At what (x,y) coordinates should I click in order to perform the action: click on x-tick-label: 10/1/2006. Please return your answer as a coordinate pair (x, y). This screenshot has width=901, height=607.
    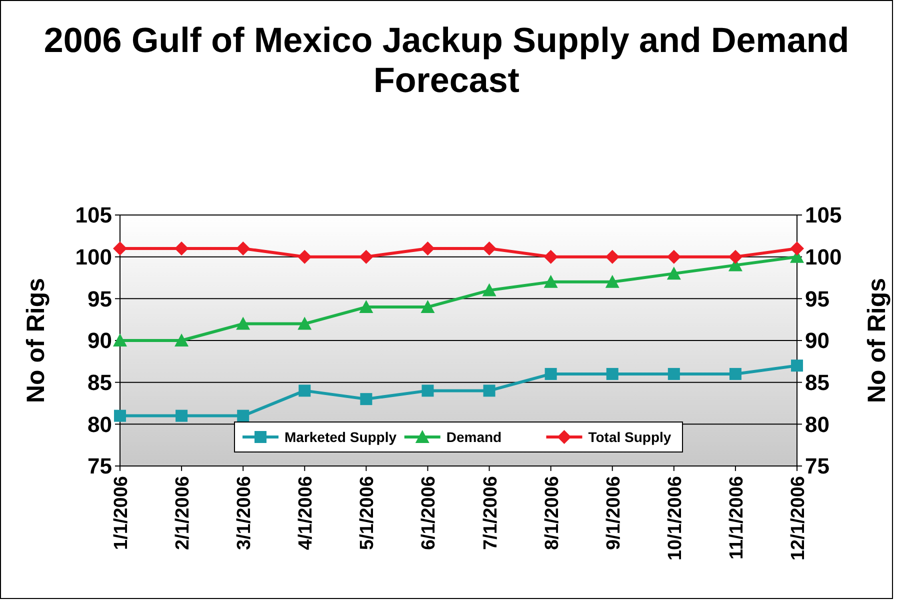
    Looking at the image, I should click on (675, 518).